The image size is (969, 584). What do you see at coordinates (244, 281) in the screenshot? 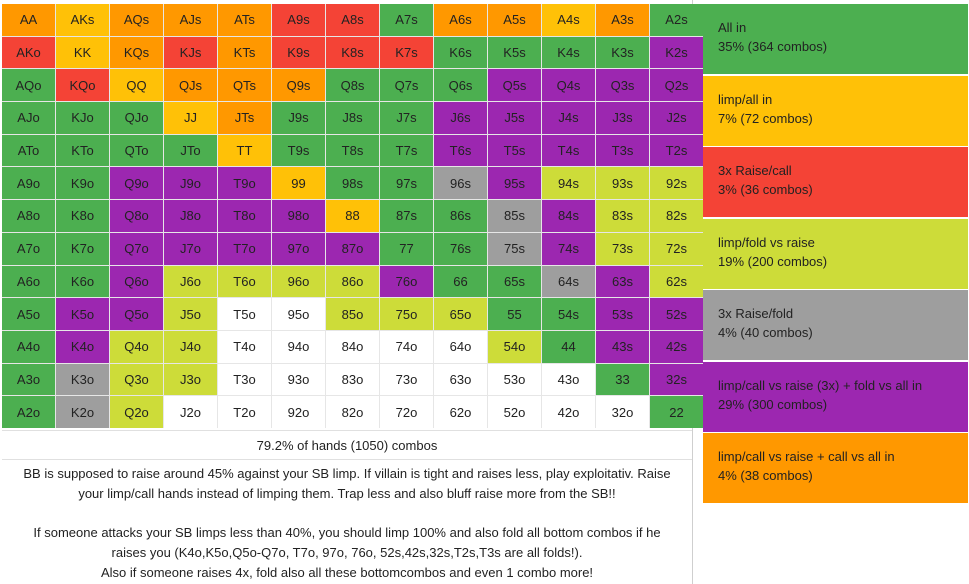
I see `hand-cell-t6o: T6o` at bounding box center [244, 281].